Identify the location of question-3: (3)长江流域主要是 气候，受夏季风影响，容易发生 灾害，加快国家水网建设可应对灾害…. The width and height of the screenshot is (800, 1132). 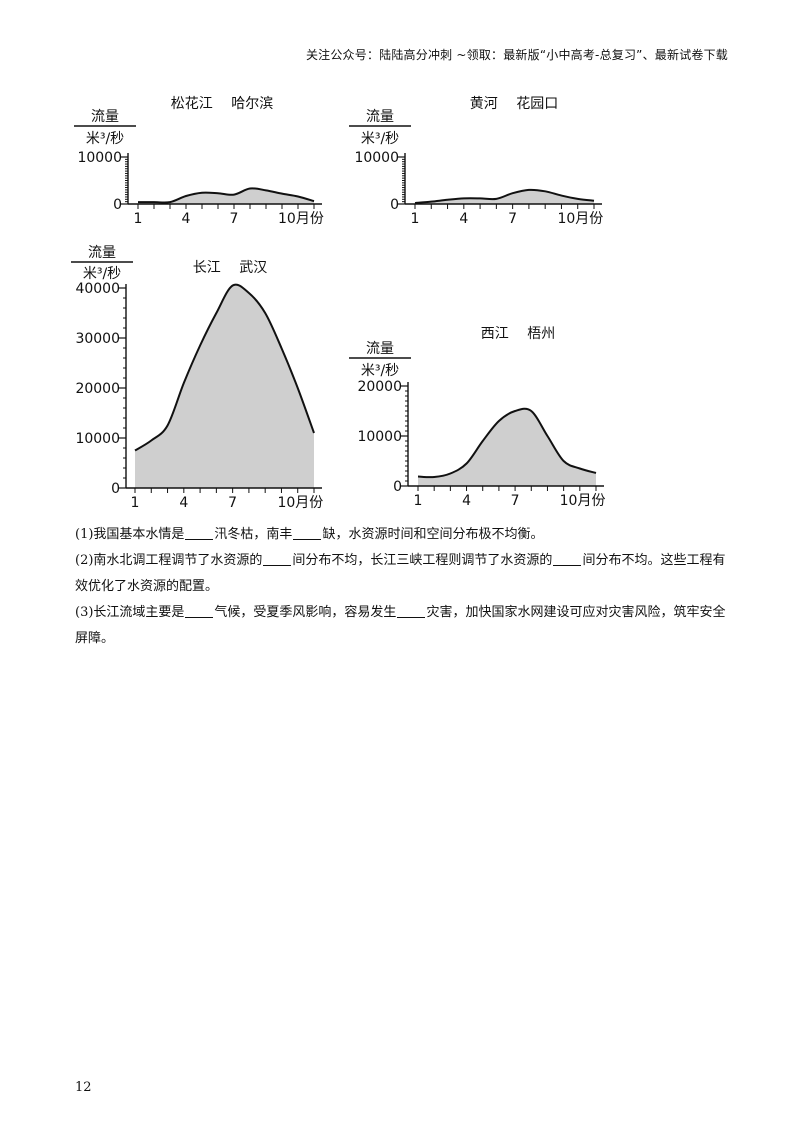
(400, 624).